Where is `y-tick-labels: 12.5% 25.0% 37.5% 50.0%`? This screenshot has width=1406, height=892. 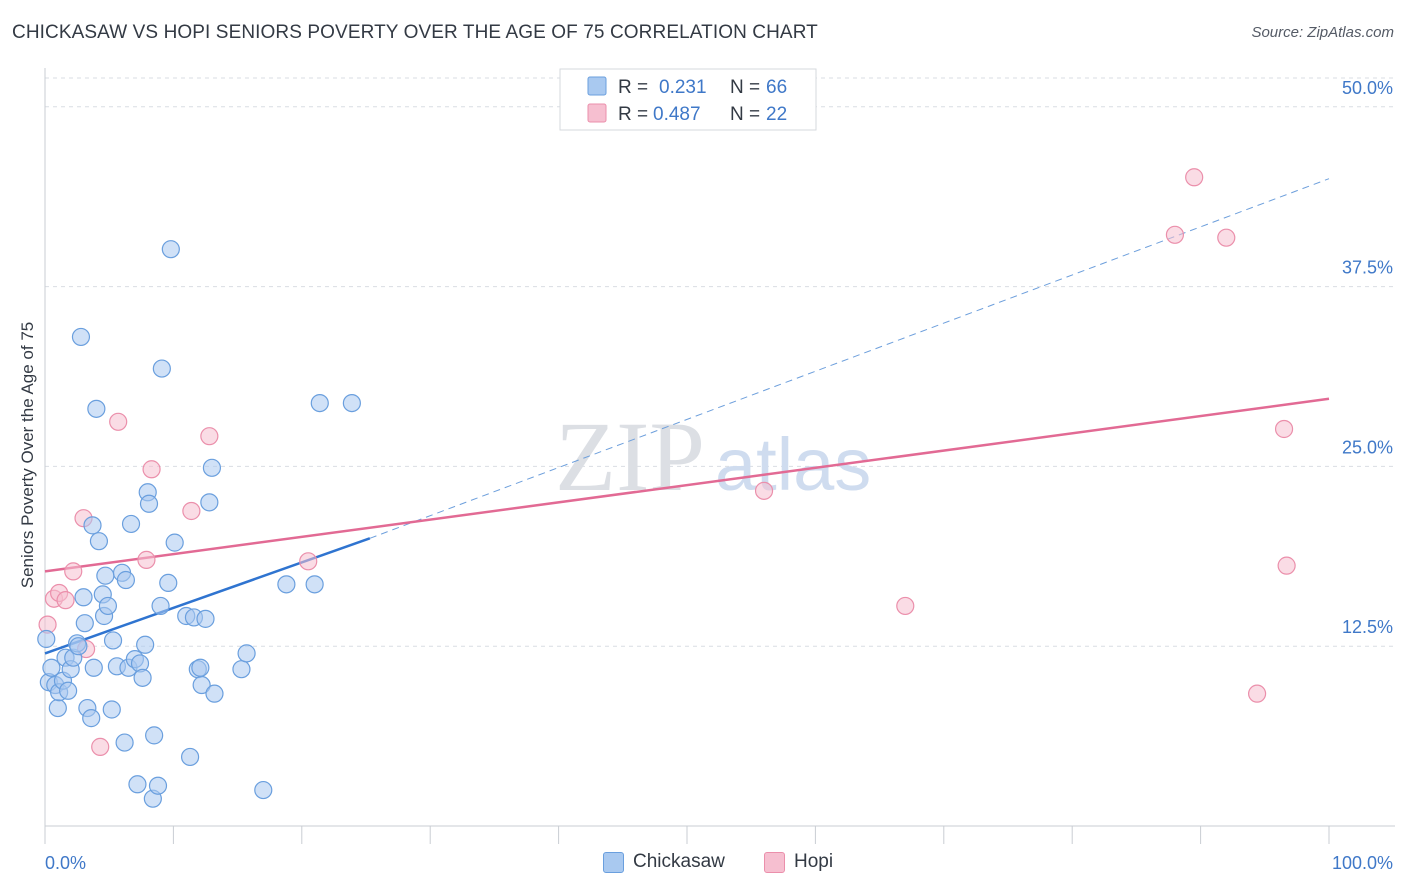
y-tick-labels: 12.5% 25.0% 37.5% 50.0% is located at coordinates (1367, 357).